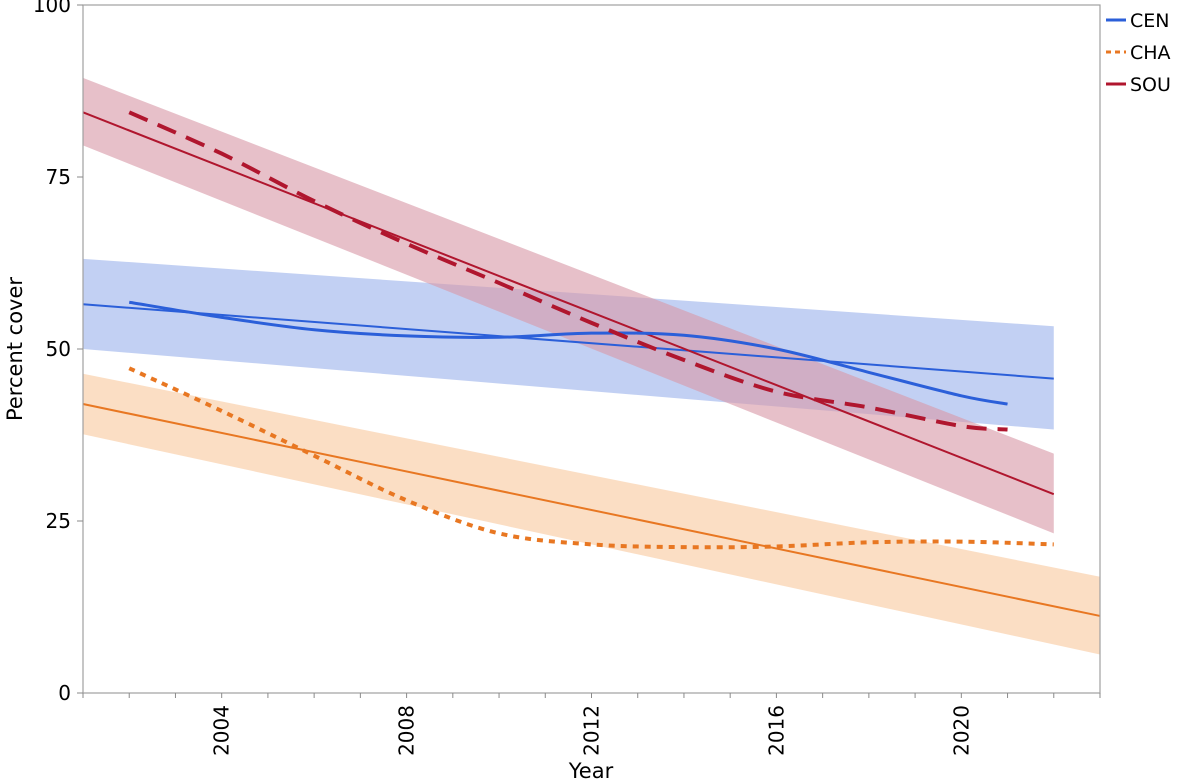 The image size is (1181, 782). I want to click on cen-smoothed-line, so click(568, 353).